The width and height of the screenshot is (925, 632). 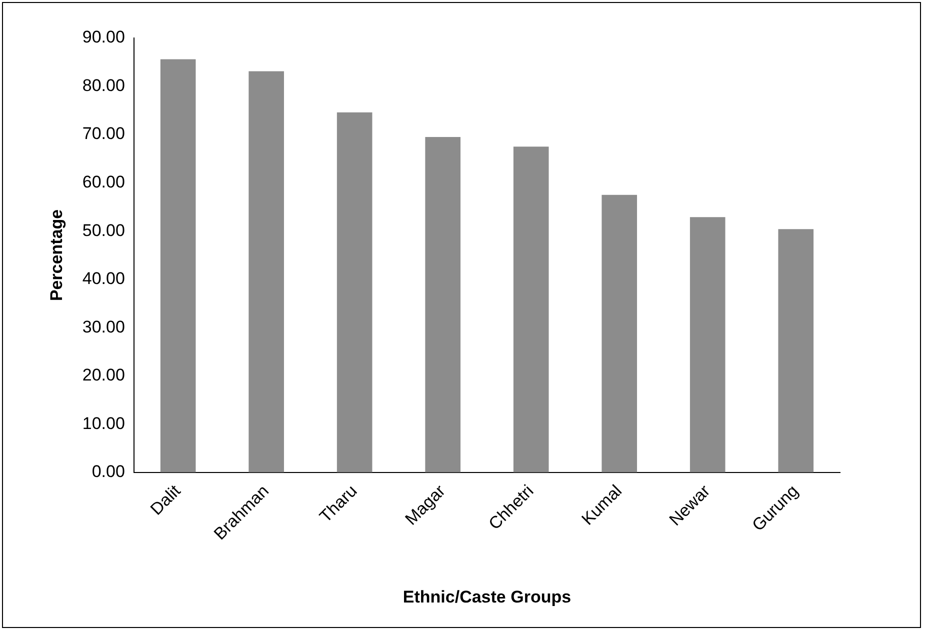 I want to click on y-tick-label: 70.00, so click(x=103, y=134).